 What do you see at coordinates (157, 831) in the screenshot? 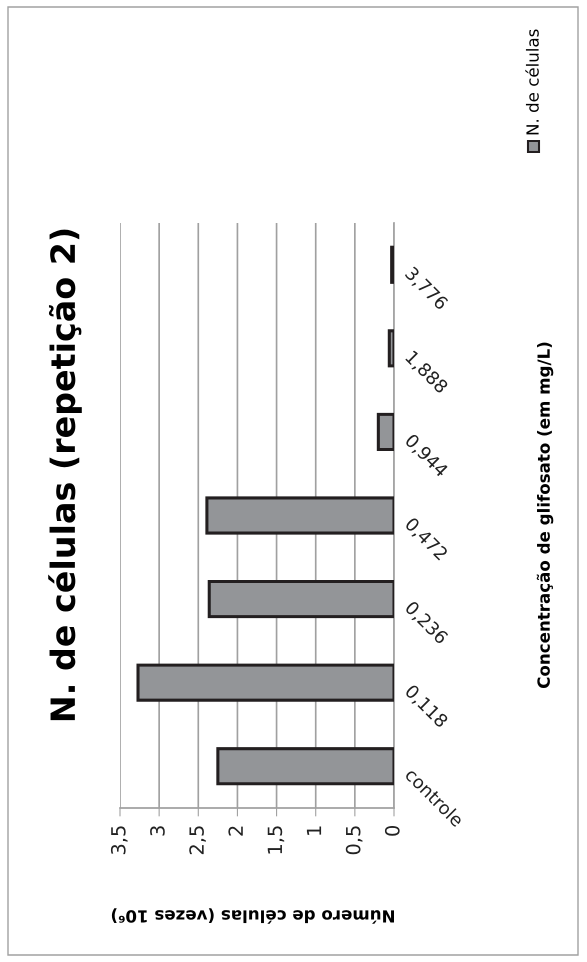
I see `x-tick-label: 3` at bounding box center [157, 831].